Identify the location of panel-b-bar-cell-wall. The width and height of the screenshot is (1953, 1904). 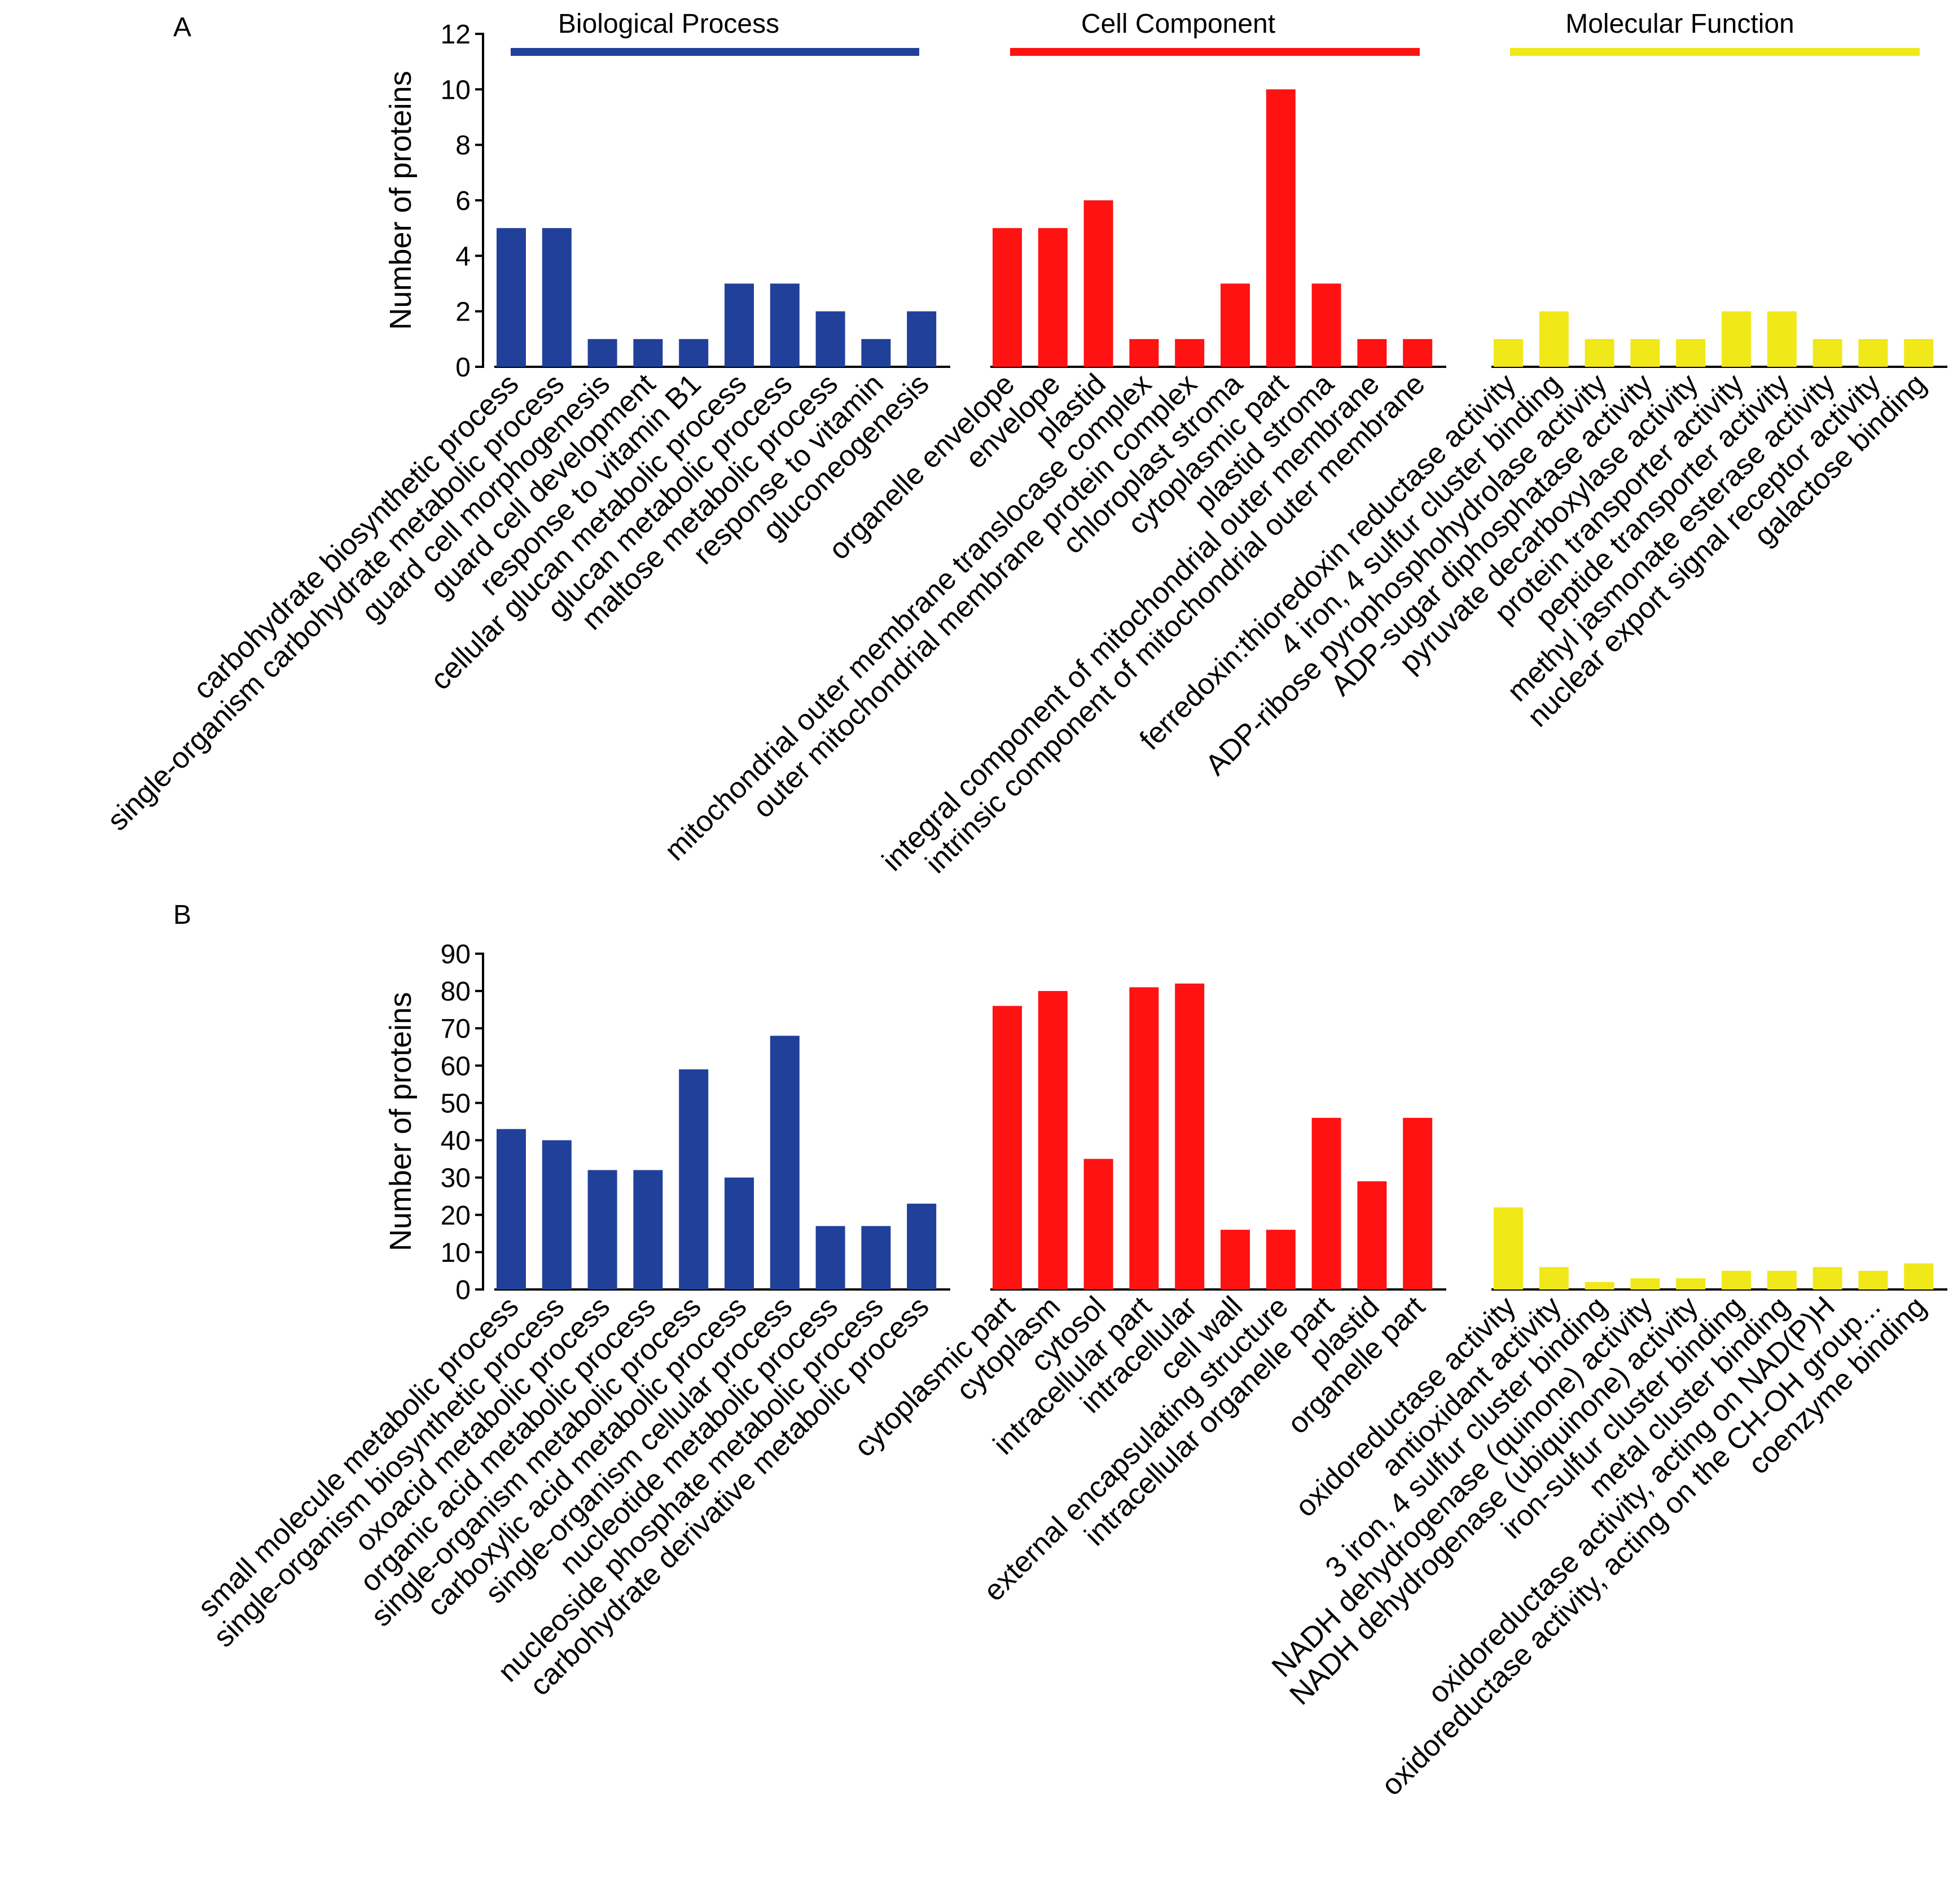
(1235, 1259).